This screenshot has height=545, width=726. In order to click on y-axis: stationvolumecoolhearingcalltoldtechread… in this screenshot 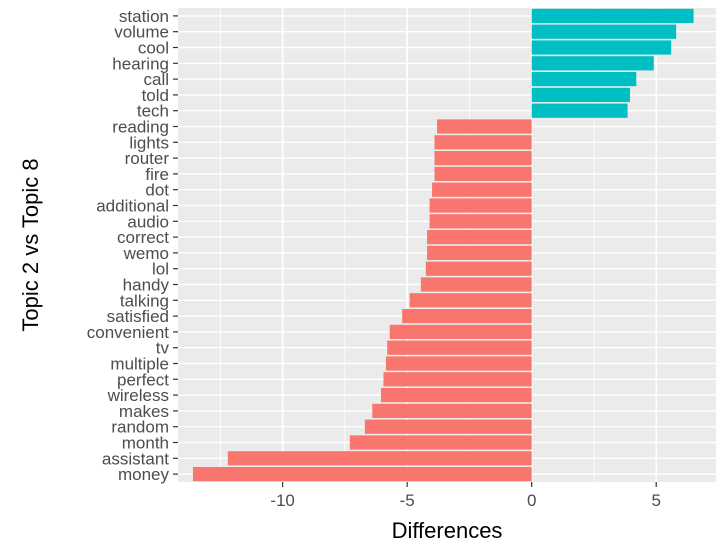, I will do `click(132, 245)`.